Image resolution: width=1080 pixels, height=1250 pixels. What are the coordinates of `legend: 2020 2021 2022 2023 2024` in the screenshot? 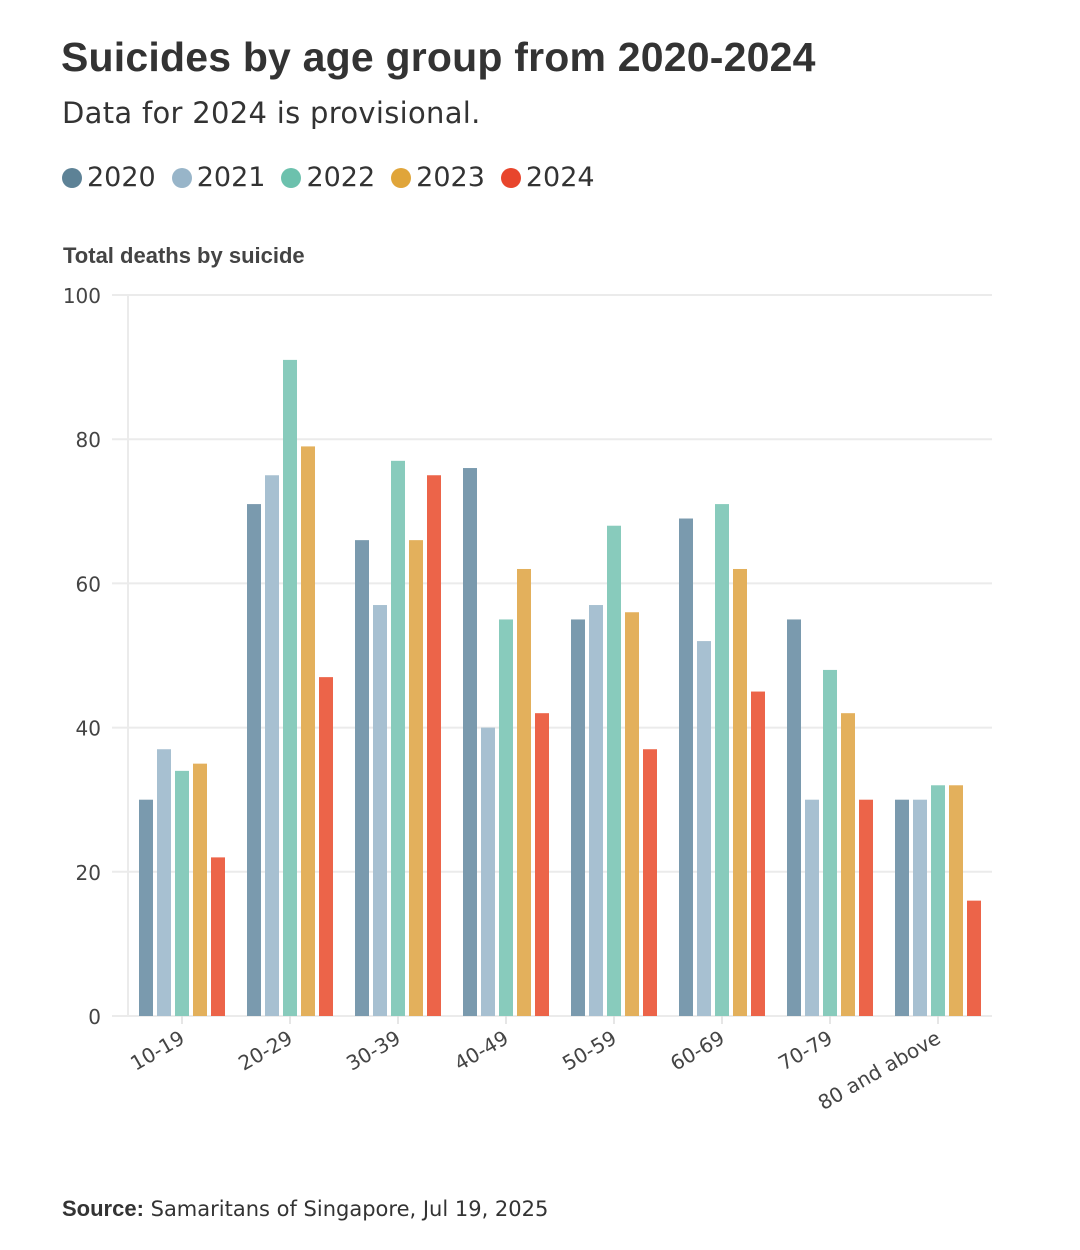 It's located at (336, 177).